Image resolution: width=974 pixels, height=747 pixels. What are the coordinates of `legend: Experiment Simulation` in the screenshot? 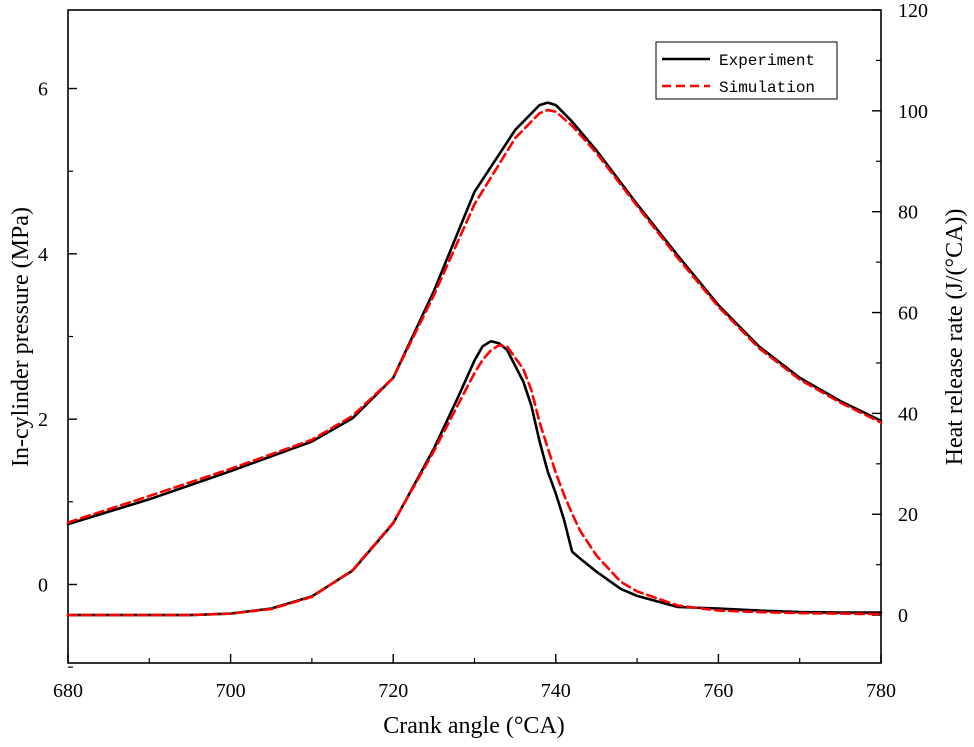 It's located at (746, 70).